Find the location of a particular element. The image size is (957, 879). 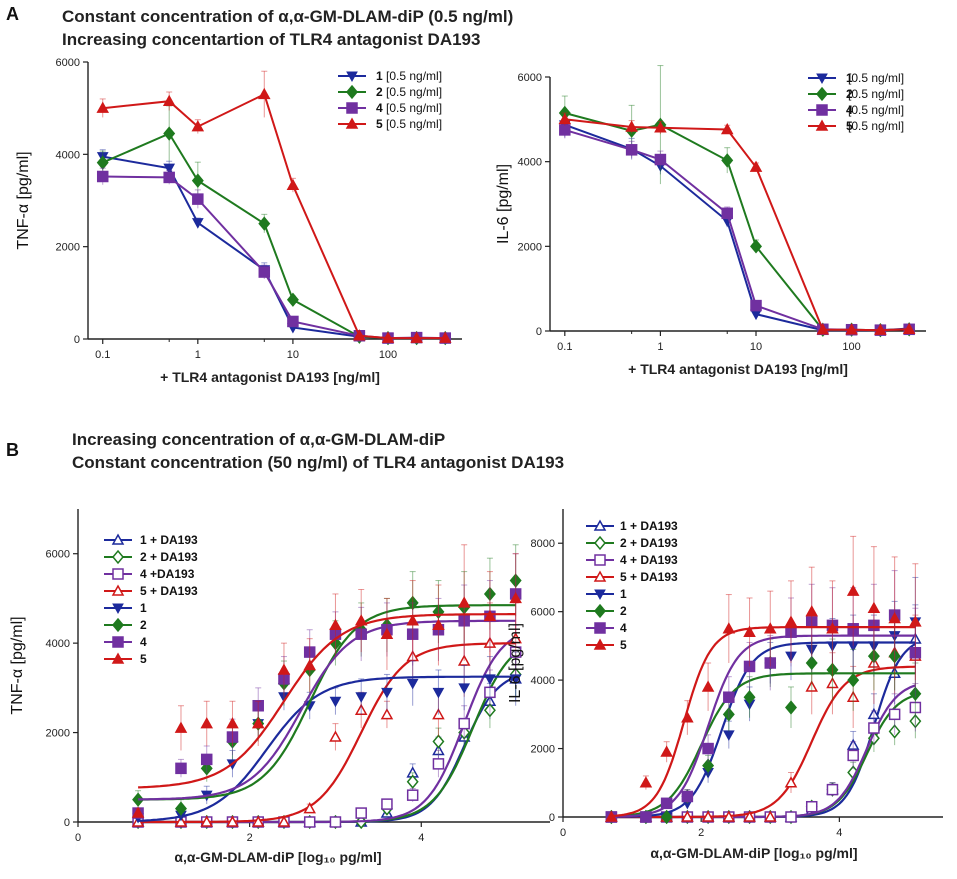

legend-label: 5 is located at coordinates (143, 659).